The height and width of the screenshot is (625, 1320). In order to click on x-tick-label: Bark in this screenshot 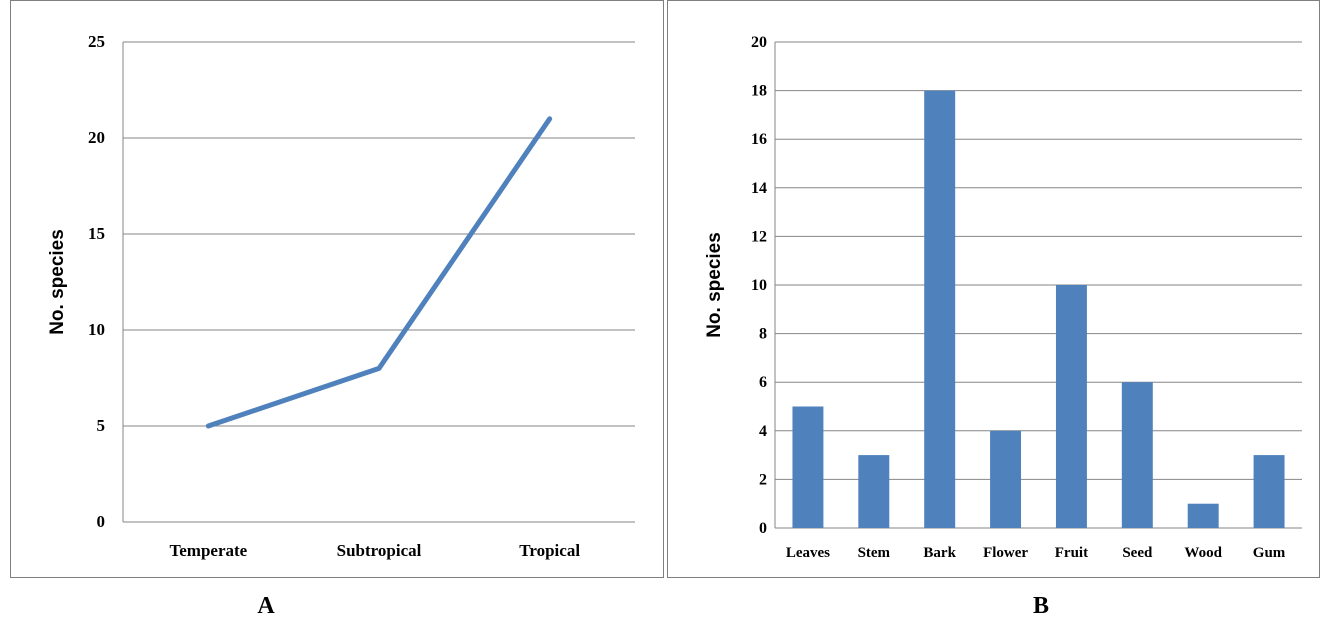, I will do `click(939, 553)`.